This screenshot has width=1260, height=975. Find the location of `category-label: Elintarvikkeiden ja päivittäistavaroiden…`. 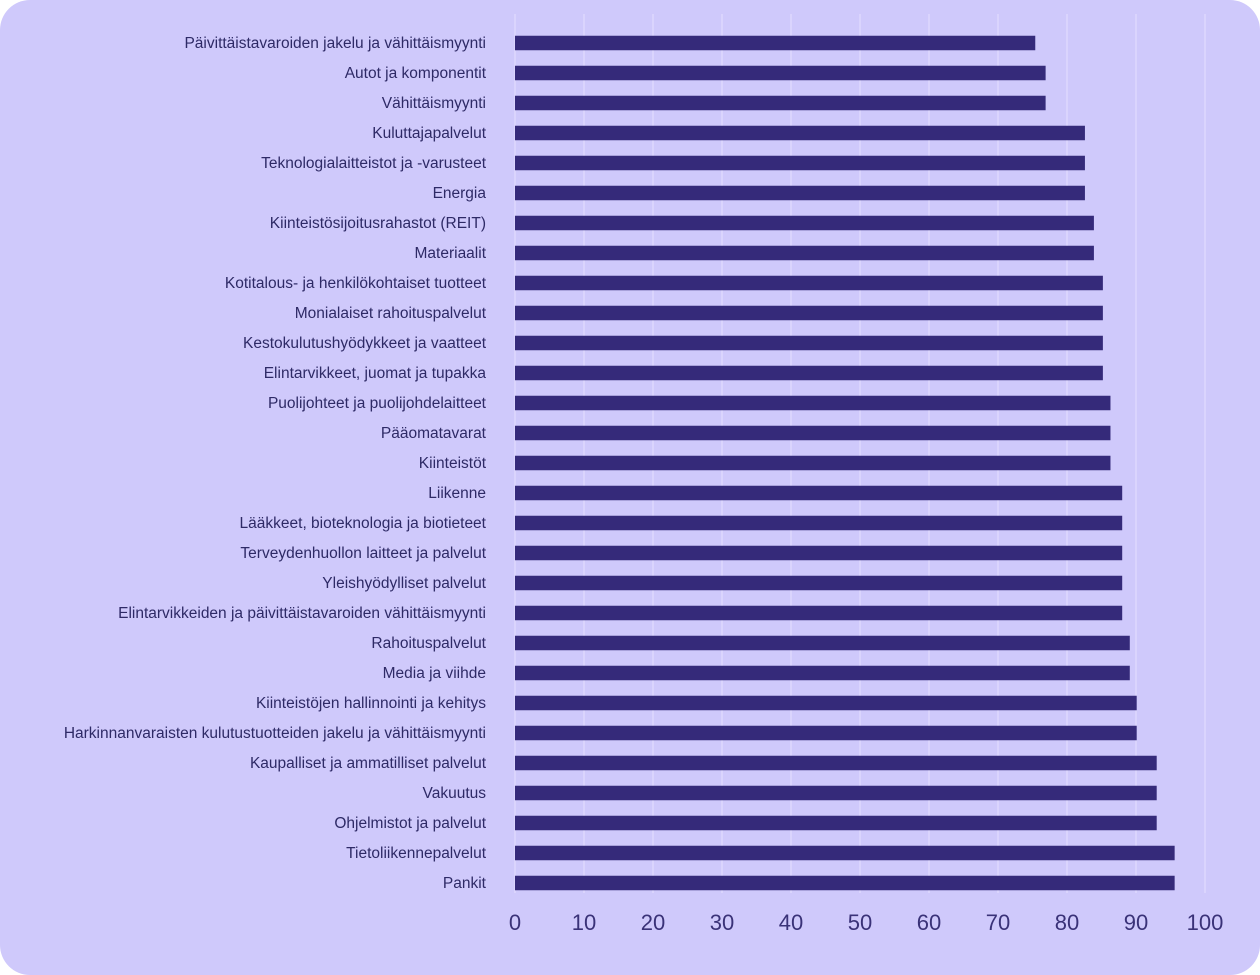

category-label: Elintarvikkeiden ja päivittäistavaroiden… is located at coordinates (302, 613).